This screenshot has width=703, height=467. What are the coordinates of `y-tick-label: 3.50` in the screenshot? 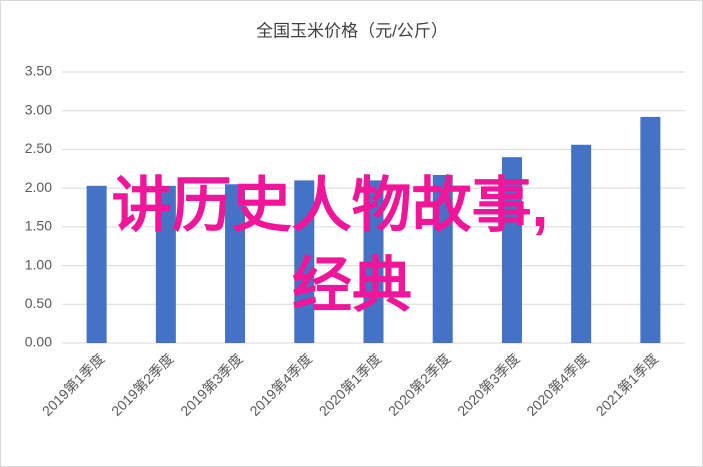 It's located at (38, 71).